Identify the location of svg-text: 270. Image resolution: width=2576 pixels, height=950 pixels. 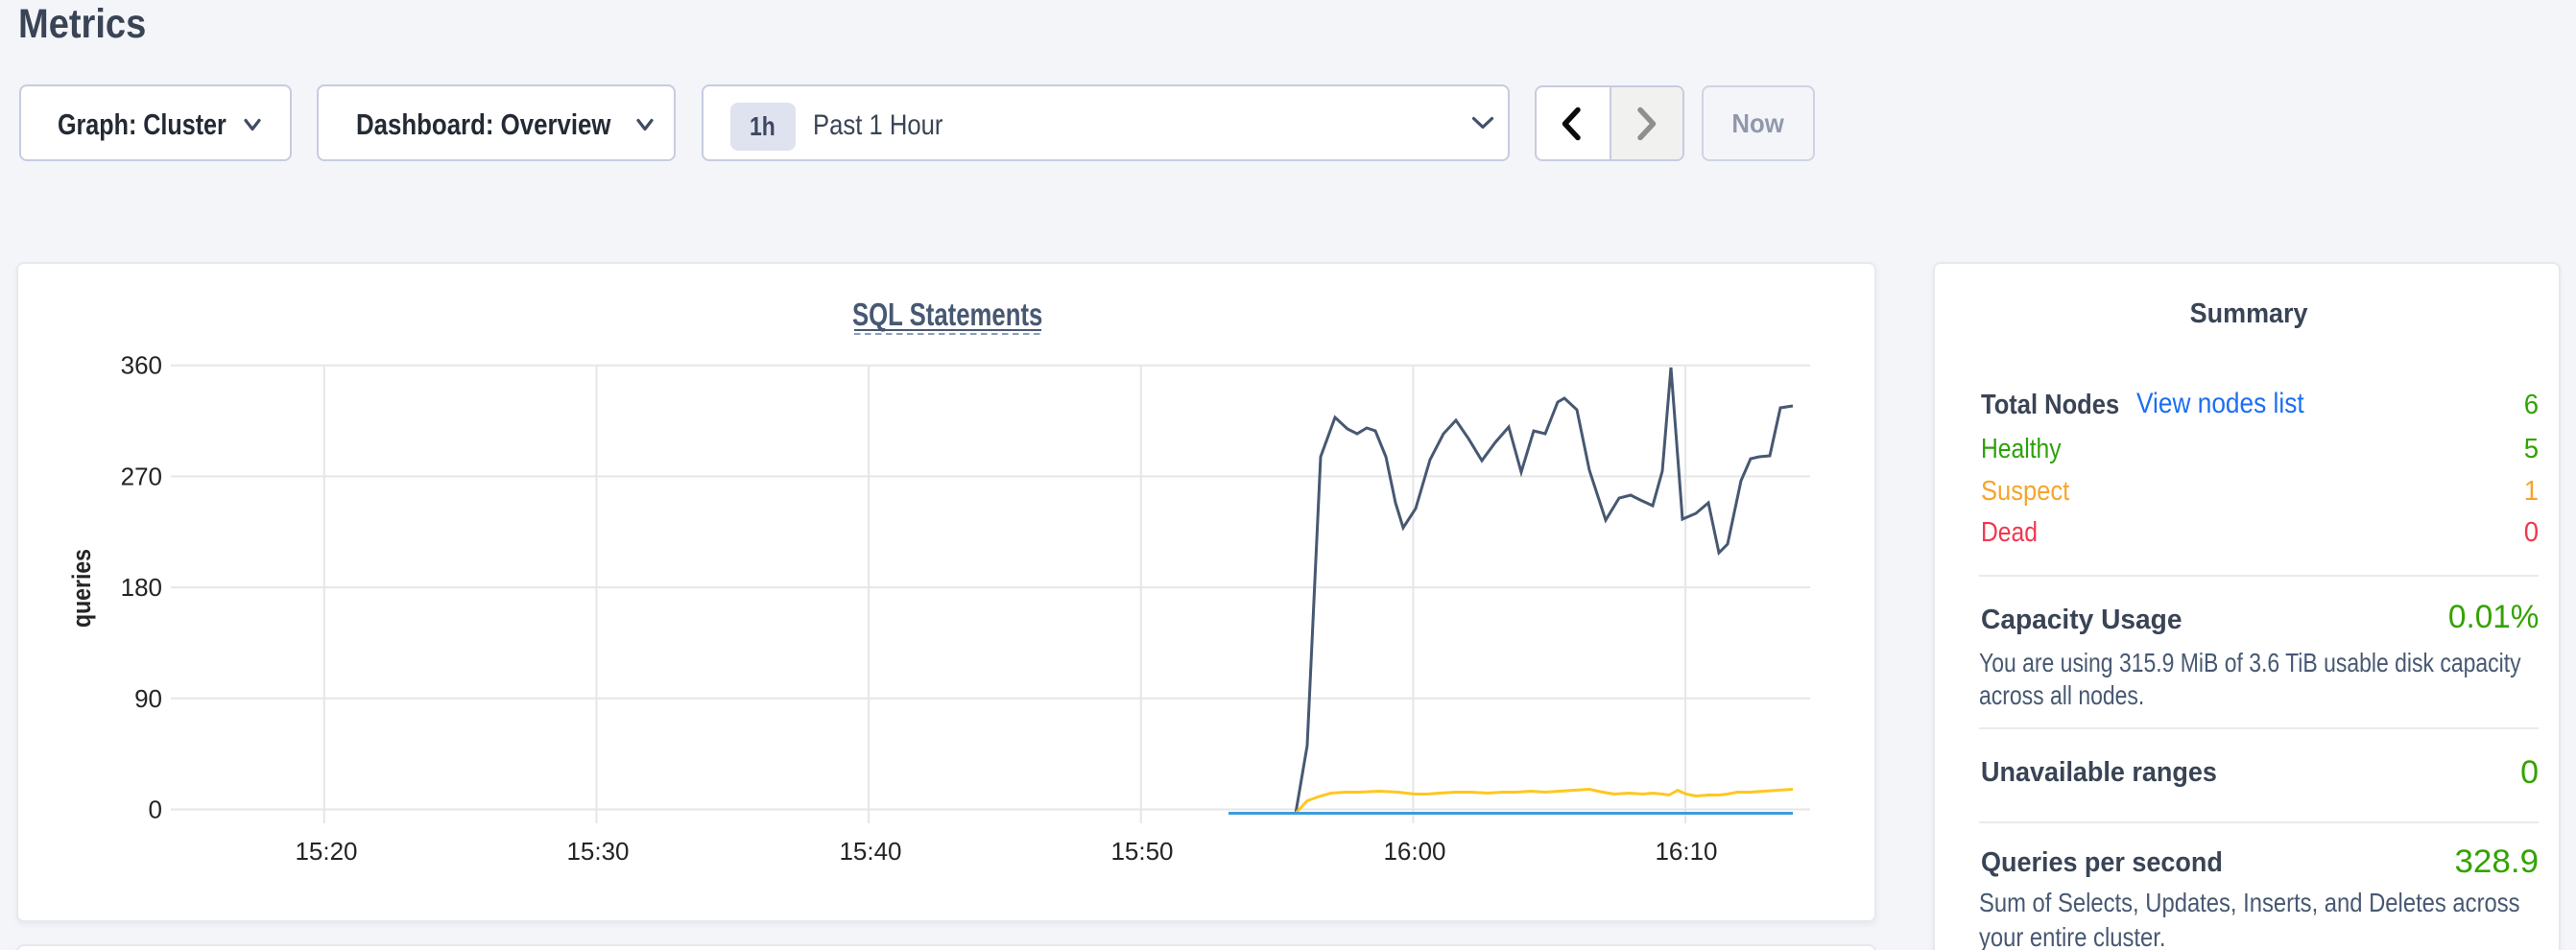
(141, 476).